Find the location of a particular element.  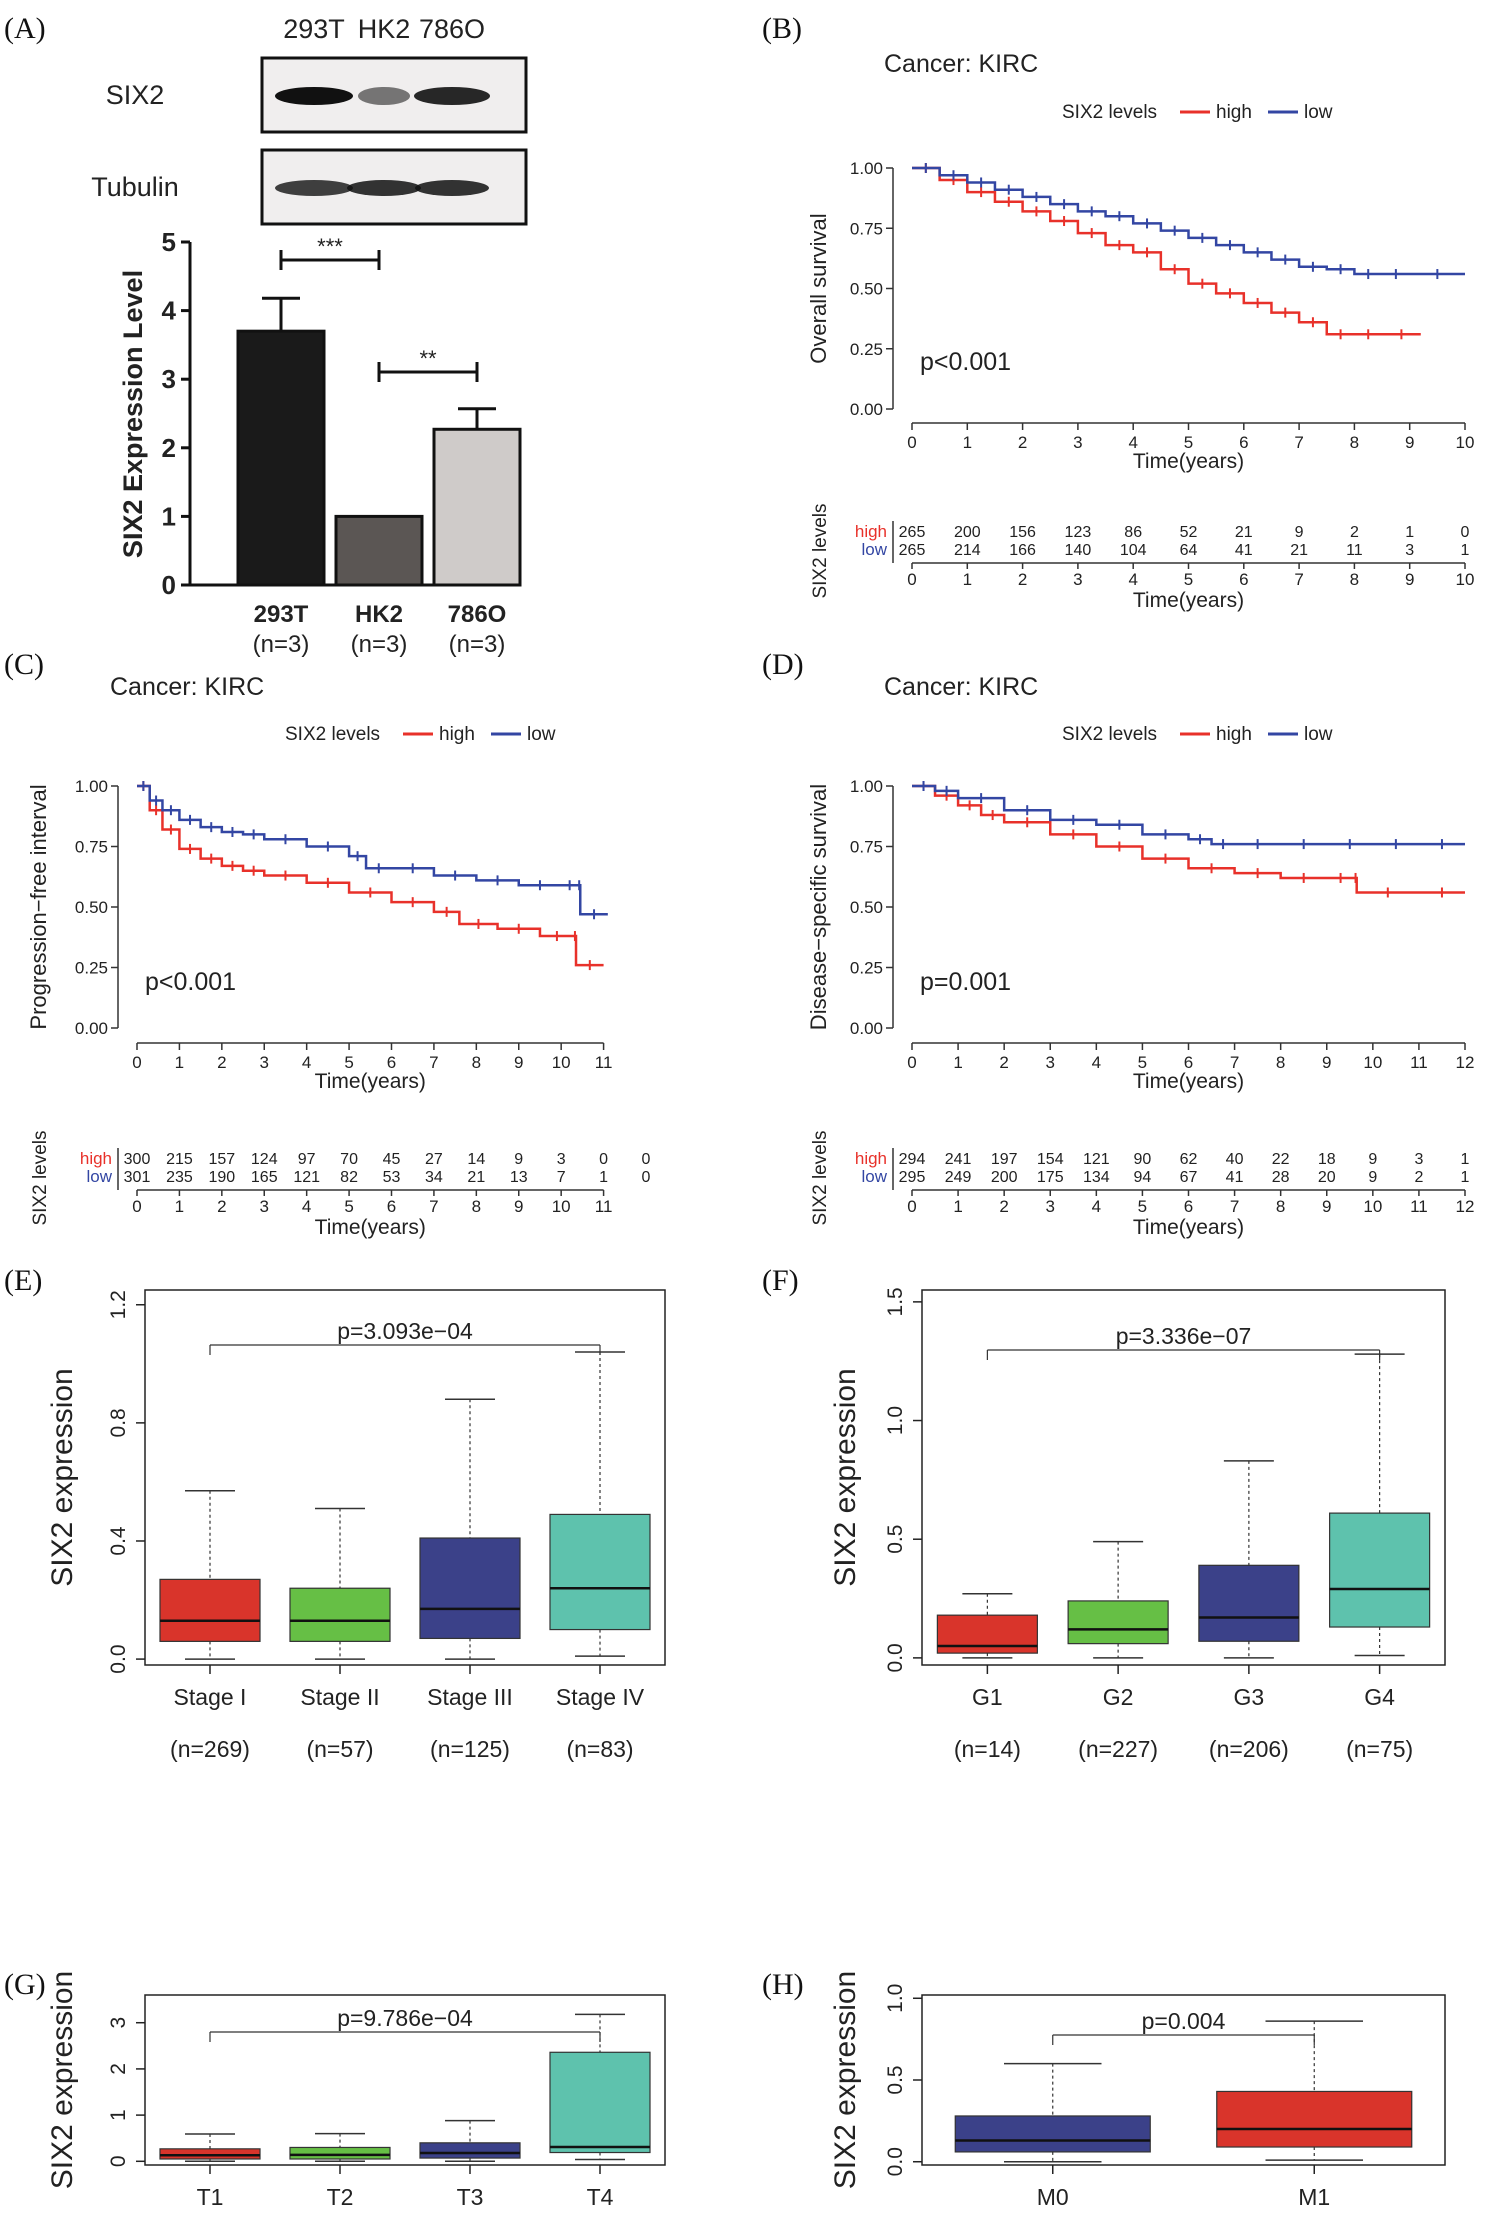

n-label: (n=57) is located at coordinates (339, 1749).